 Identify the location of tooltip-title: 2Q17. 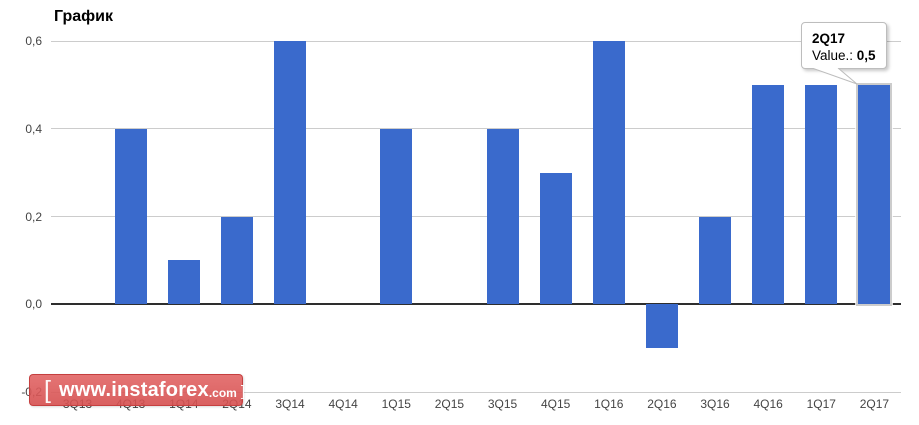
(829, 38).